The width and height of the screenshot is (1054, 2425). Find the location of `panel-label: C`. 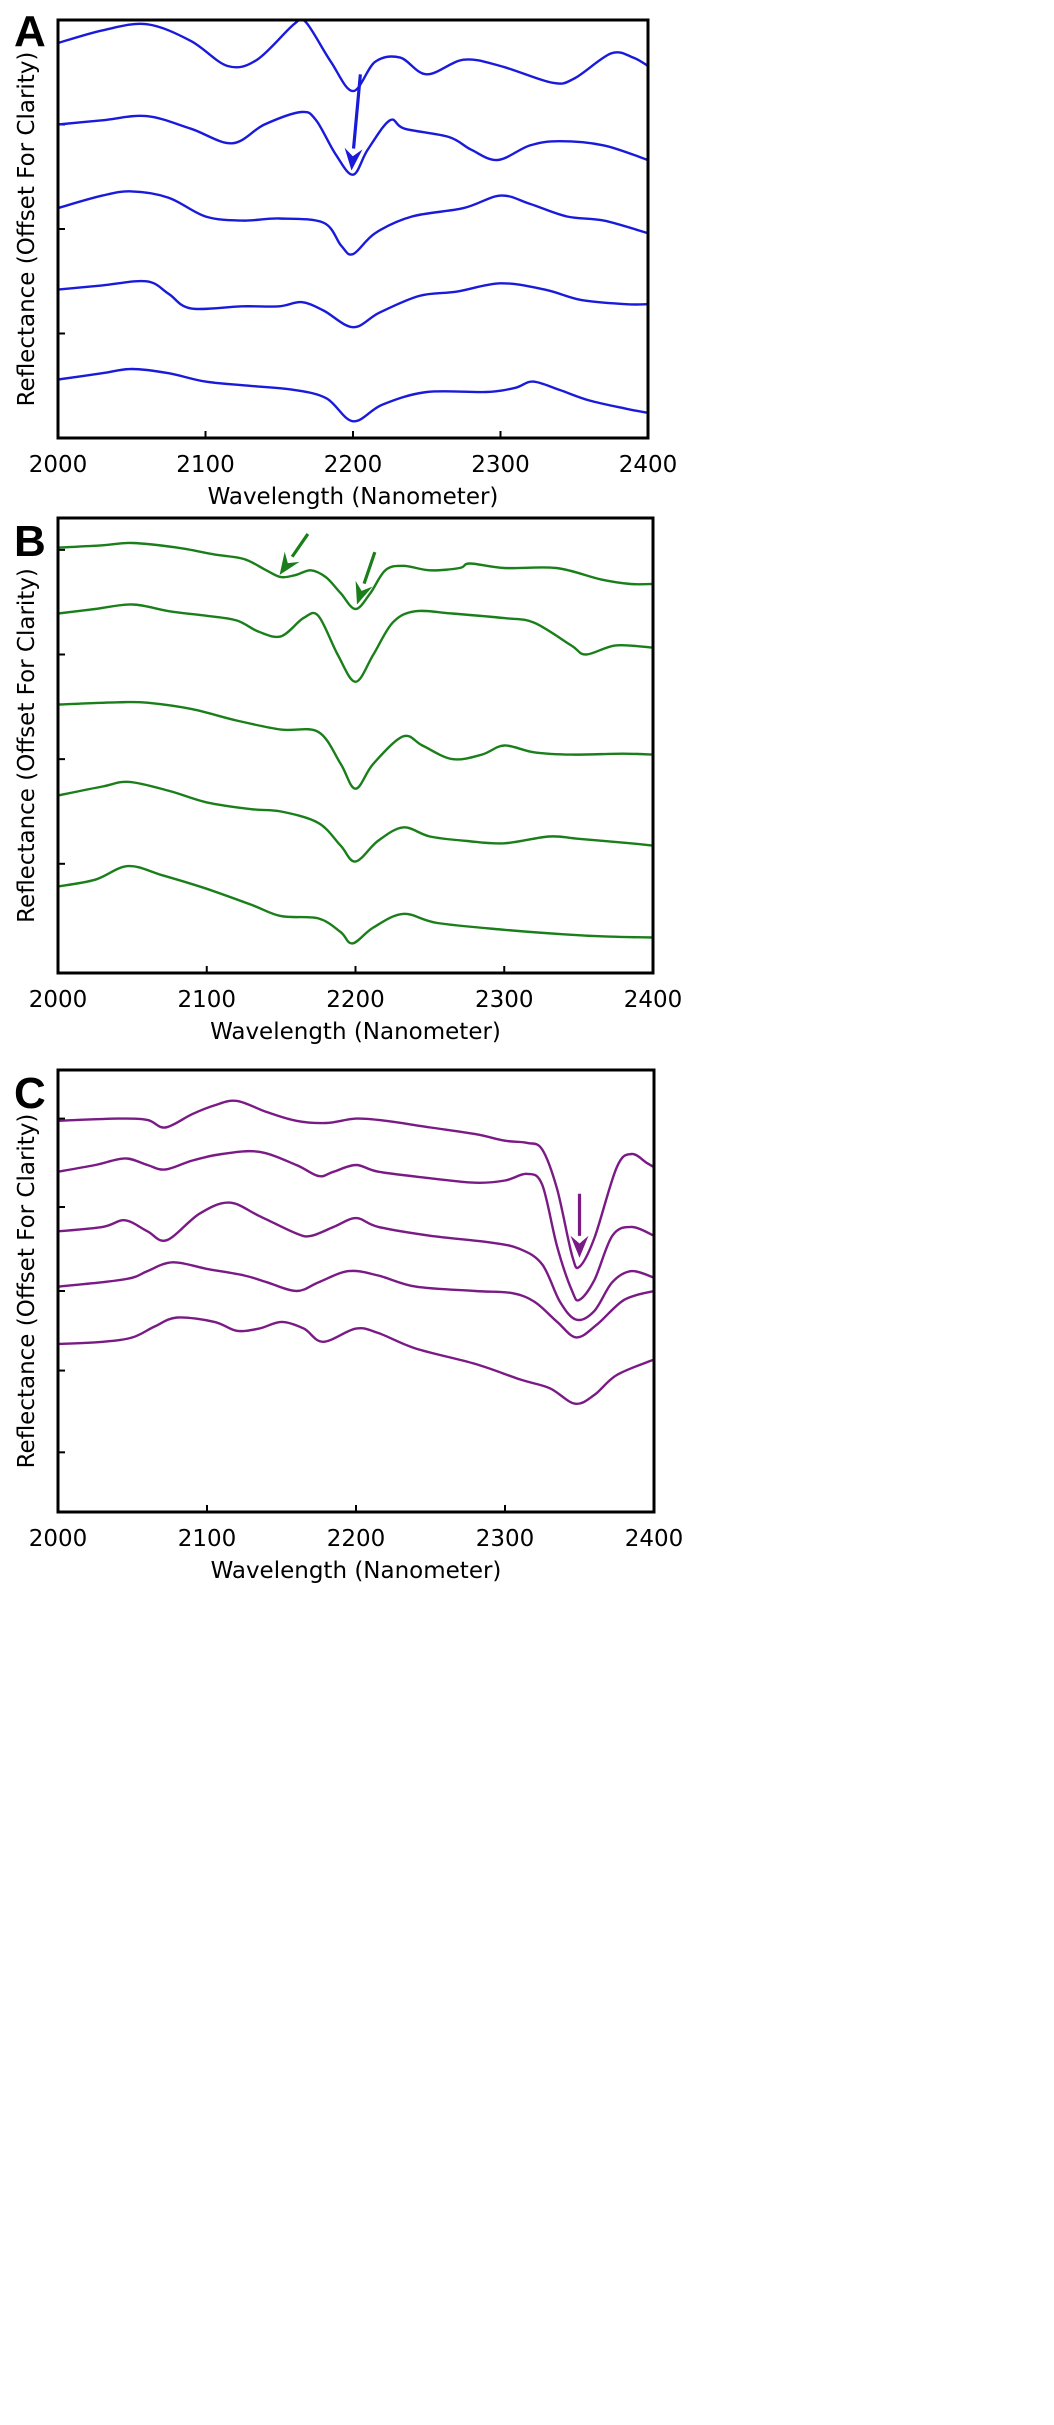

panel-label: C is located at coordinates (30, 1093).